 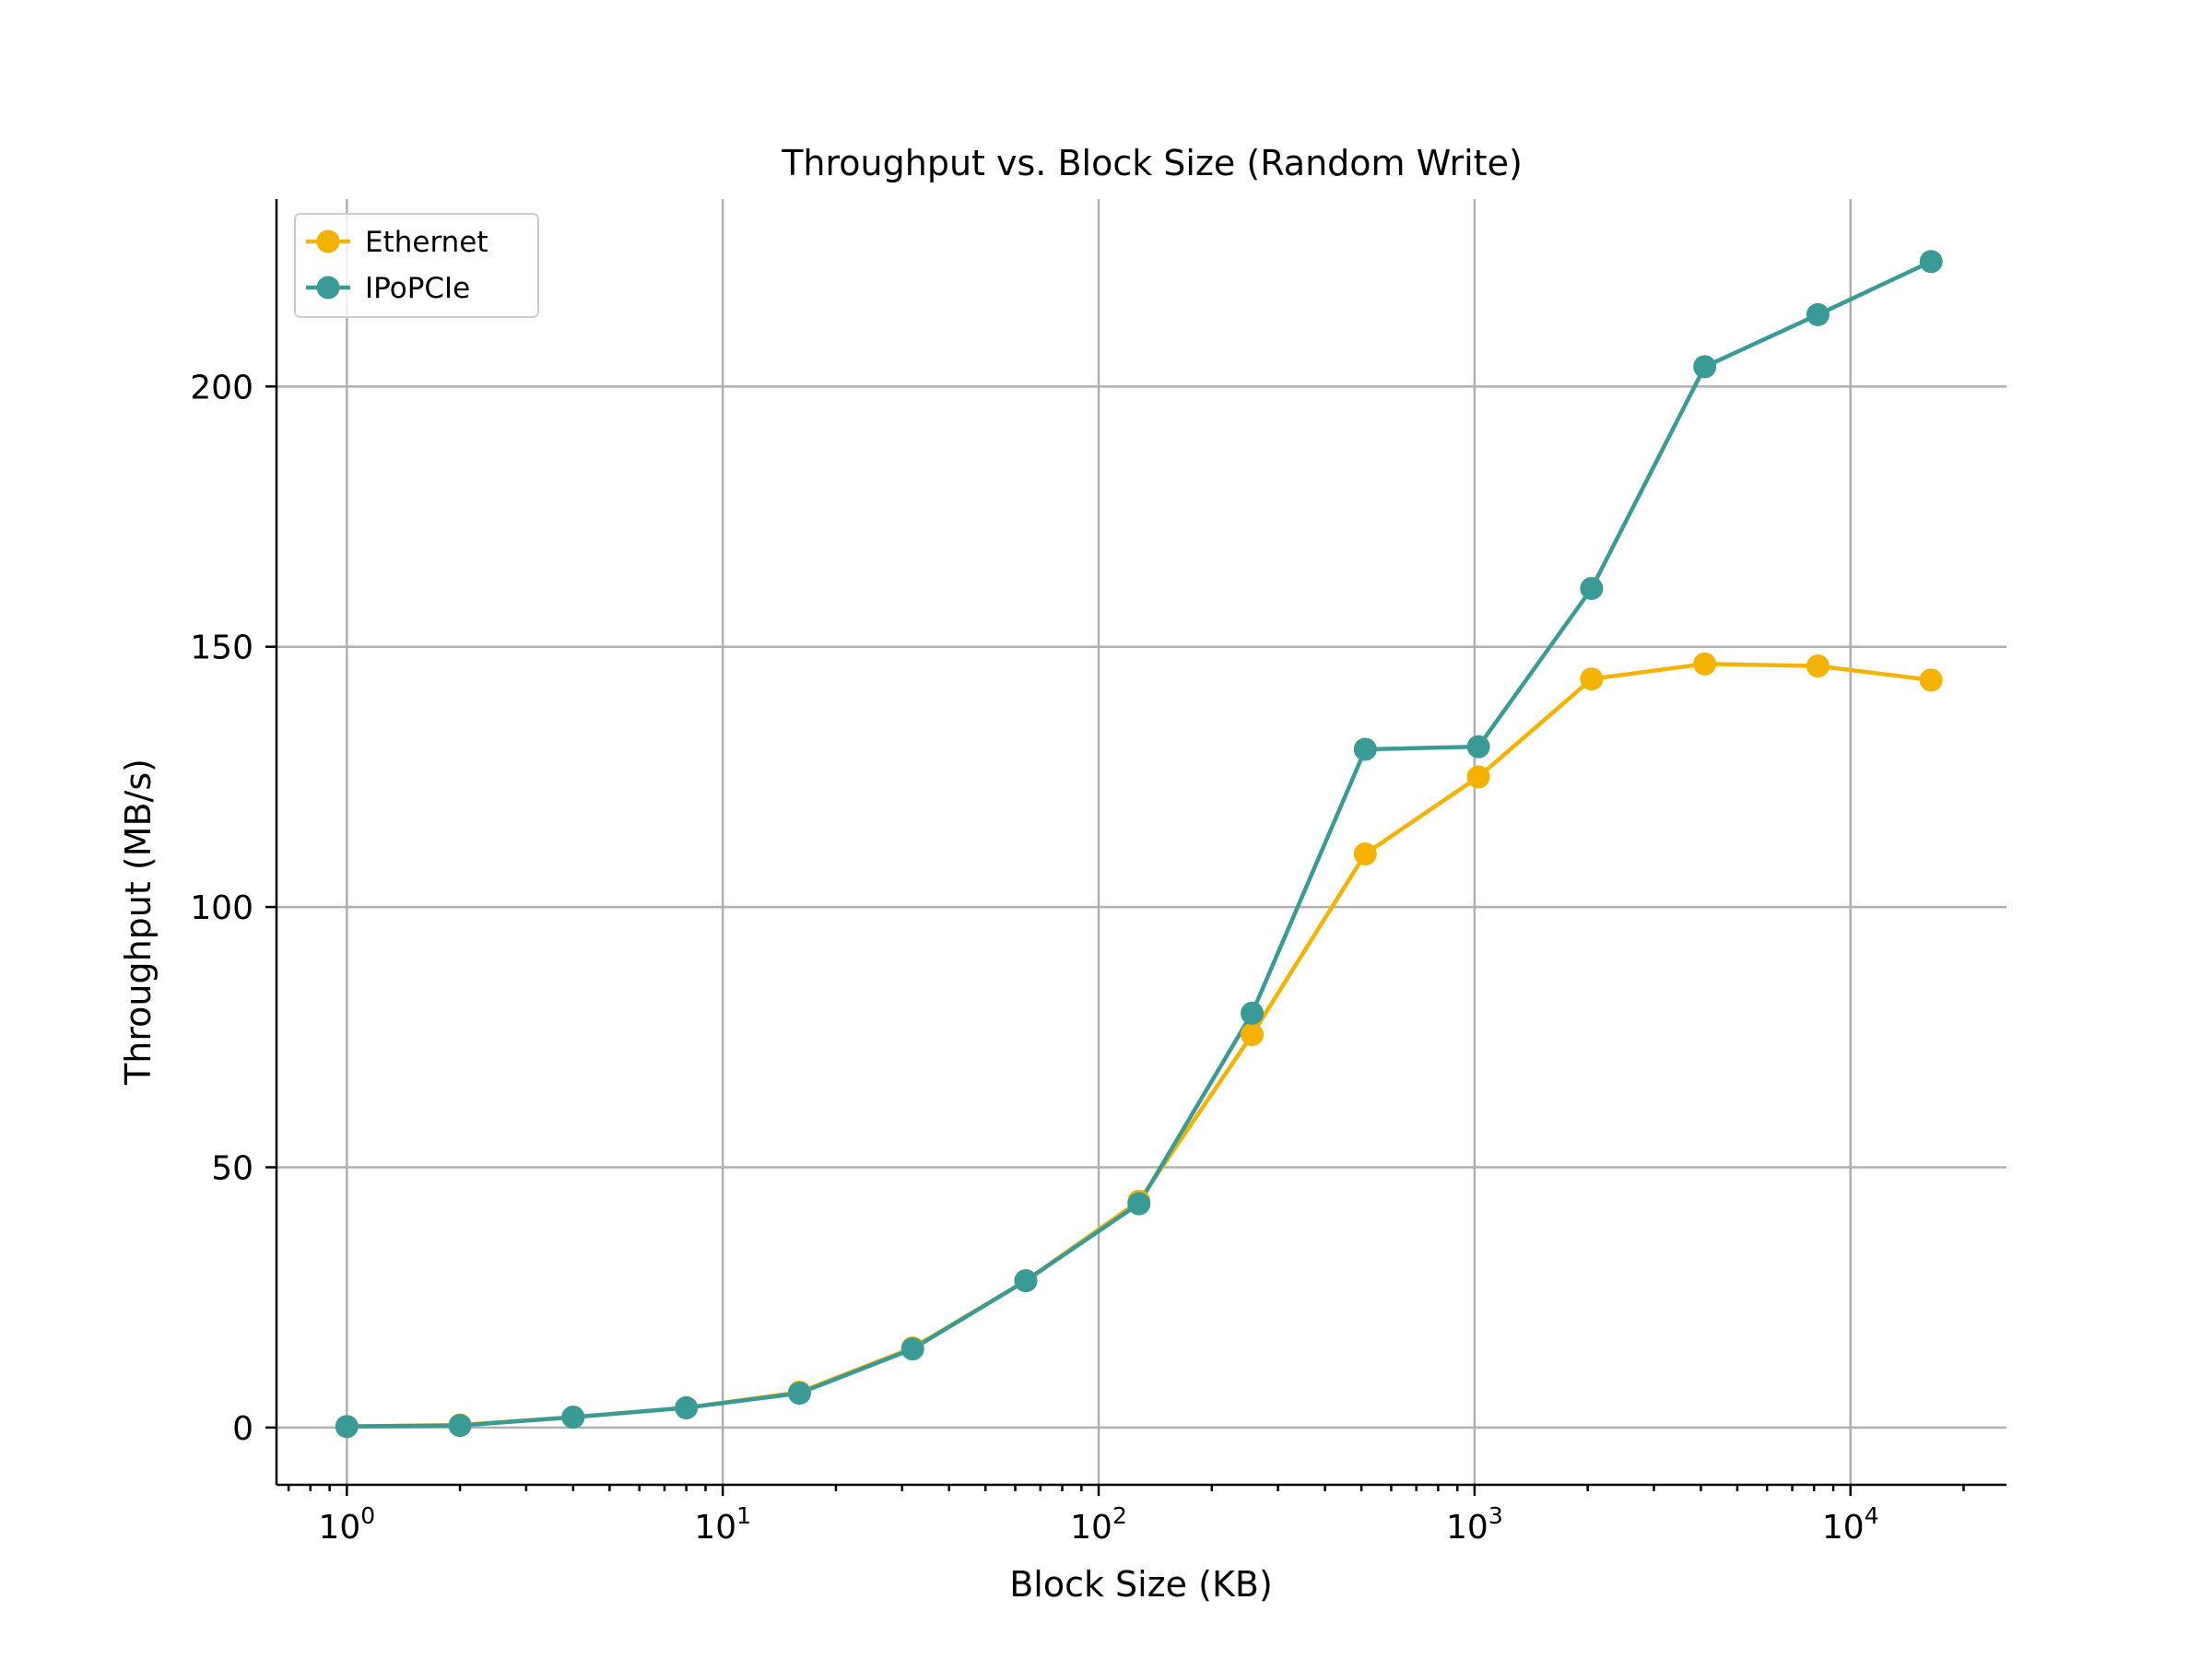 I want to click on chart-title: Throughput vs. Block Size (Random Write), so click(x=1152, y=163).